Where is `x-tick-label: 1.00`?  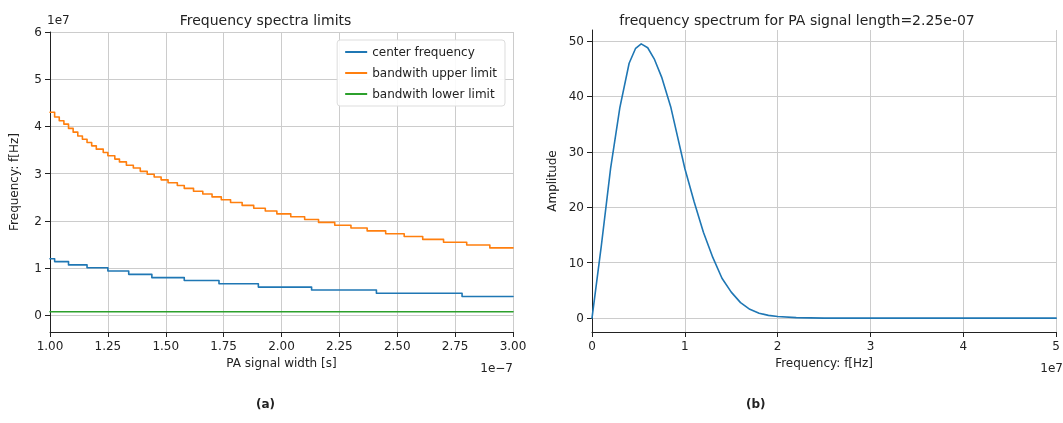
x-tick-label: 1.00 is located at coordinates (50, 346).